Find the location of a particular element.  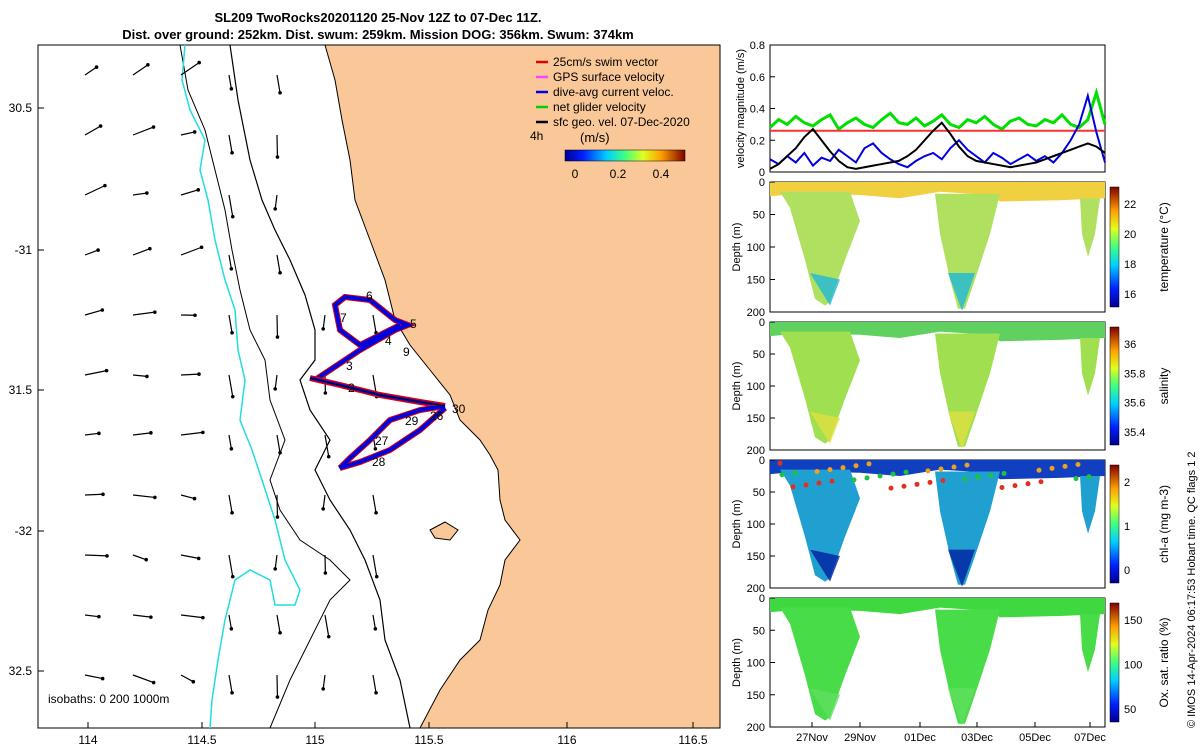

date-tick: 01Dec is located at coordinates (920, 738).